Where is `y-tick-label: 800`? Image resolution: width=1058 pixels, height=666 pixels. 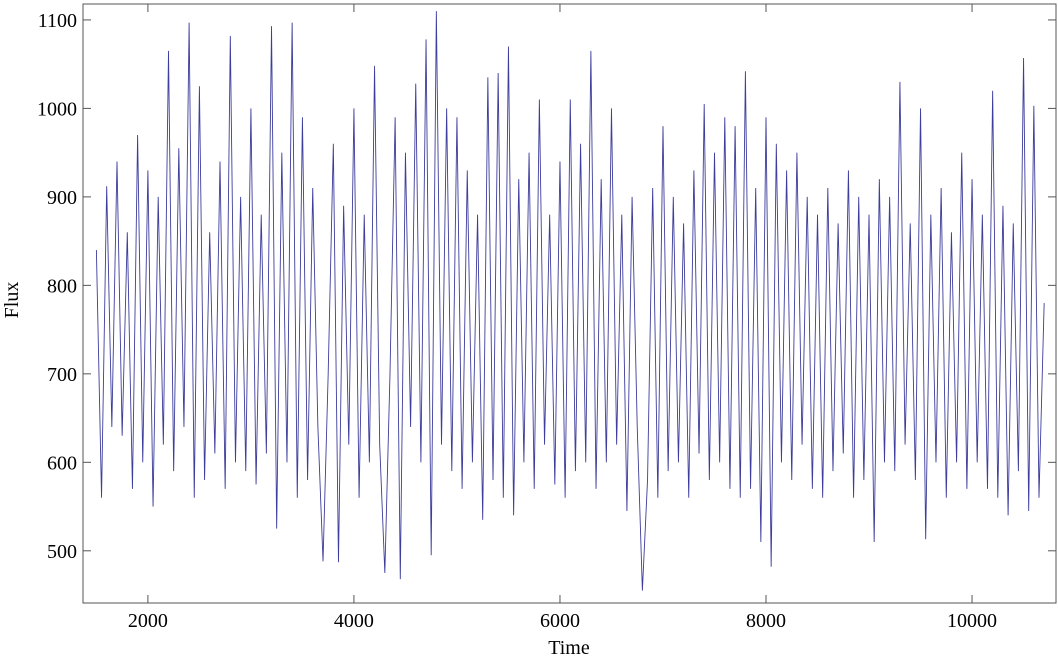 y-tick-label: 800 is located at coordinates (62, 286).